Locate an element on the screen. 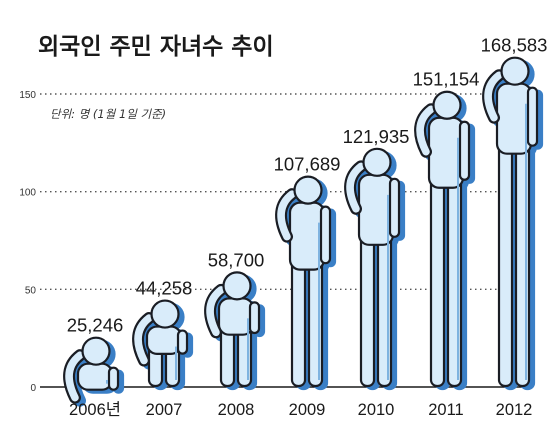  value-label: 121,935 is located at coordinates (376, 136).